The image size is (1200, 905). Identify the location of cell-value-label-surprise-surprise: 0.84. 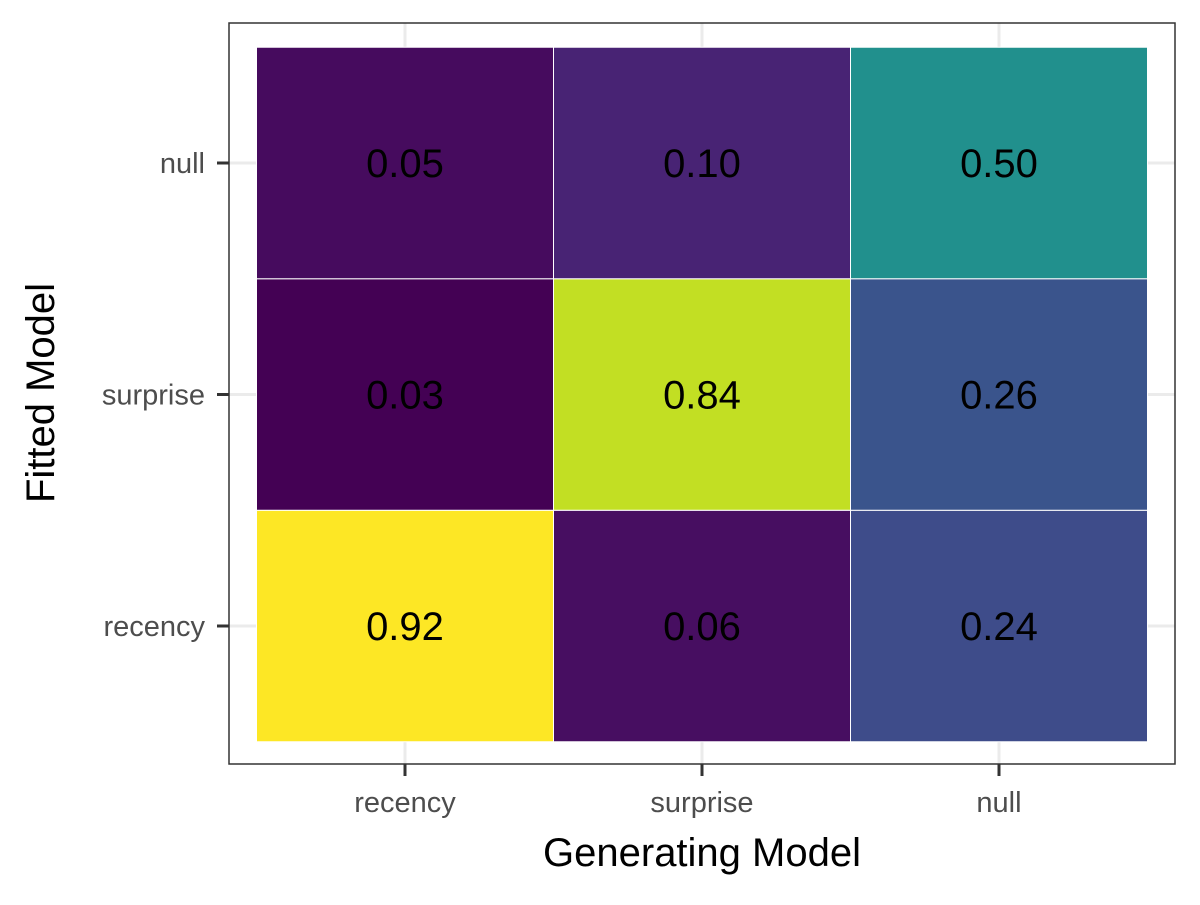
(702, 396).